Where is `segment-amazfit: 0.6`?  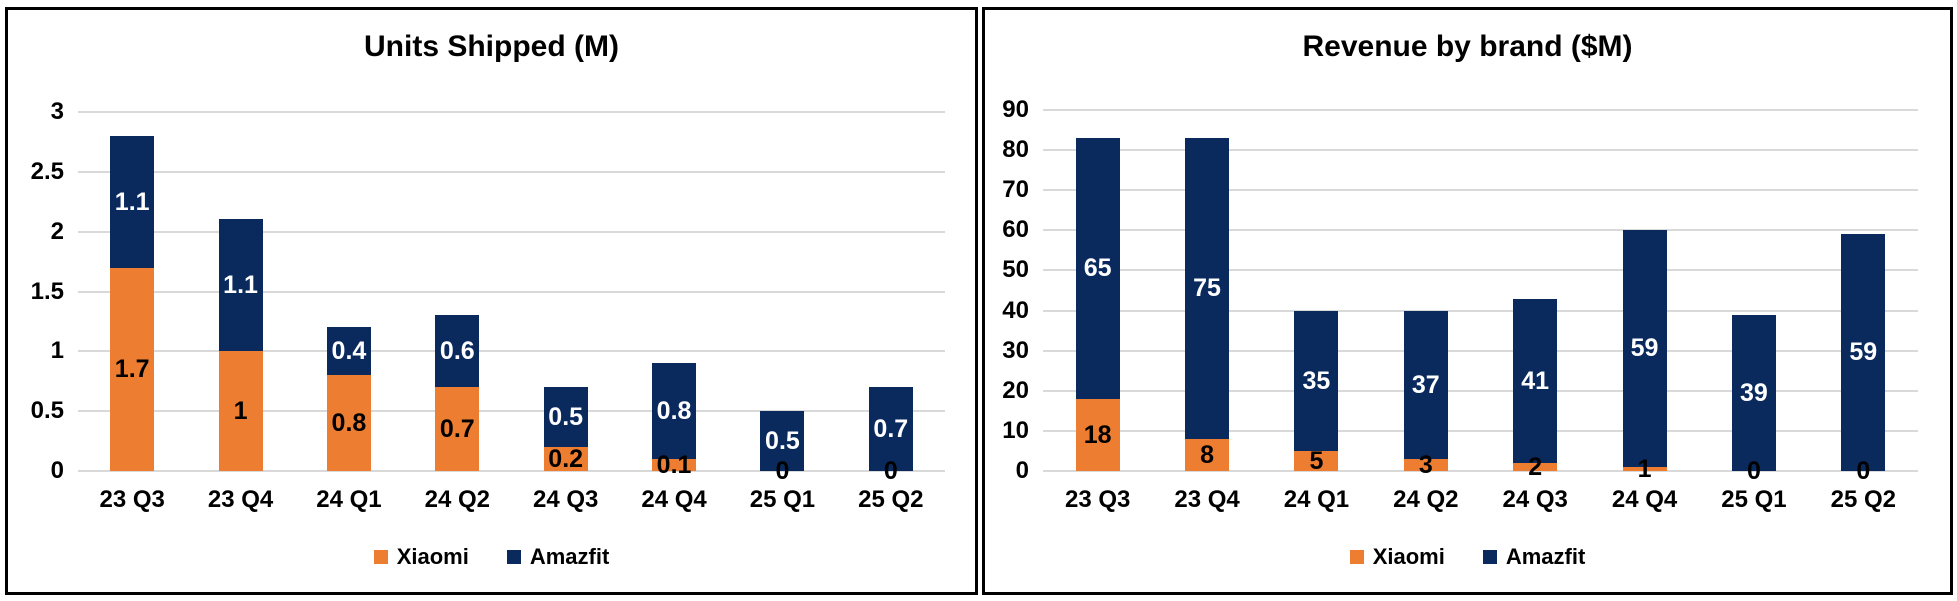 segment-amazfit: 0.6 is located at coordinates (457, 351).